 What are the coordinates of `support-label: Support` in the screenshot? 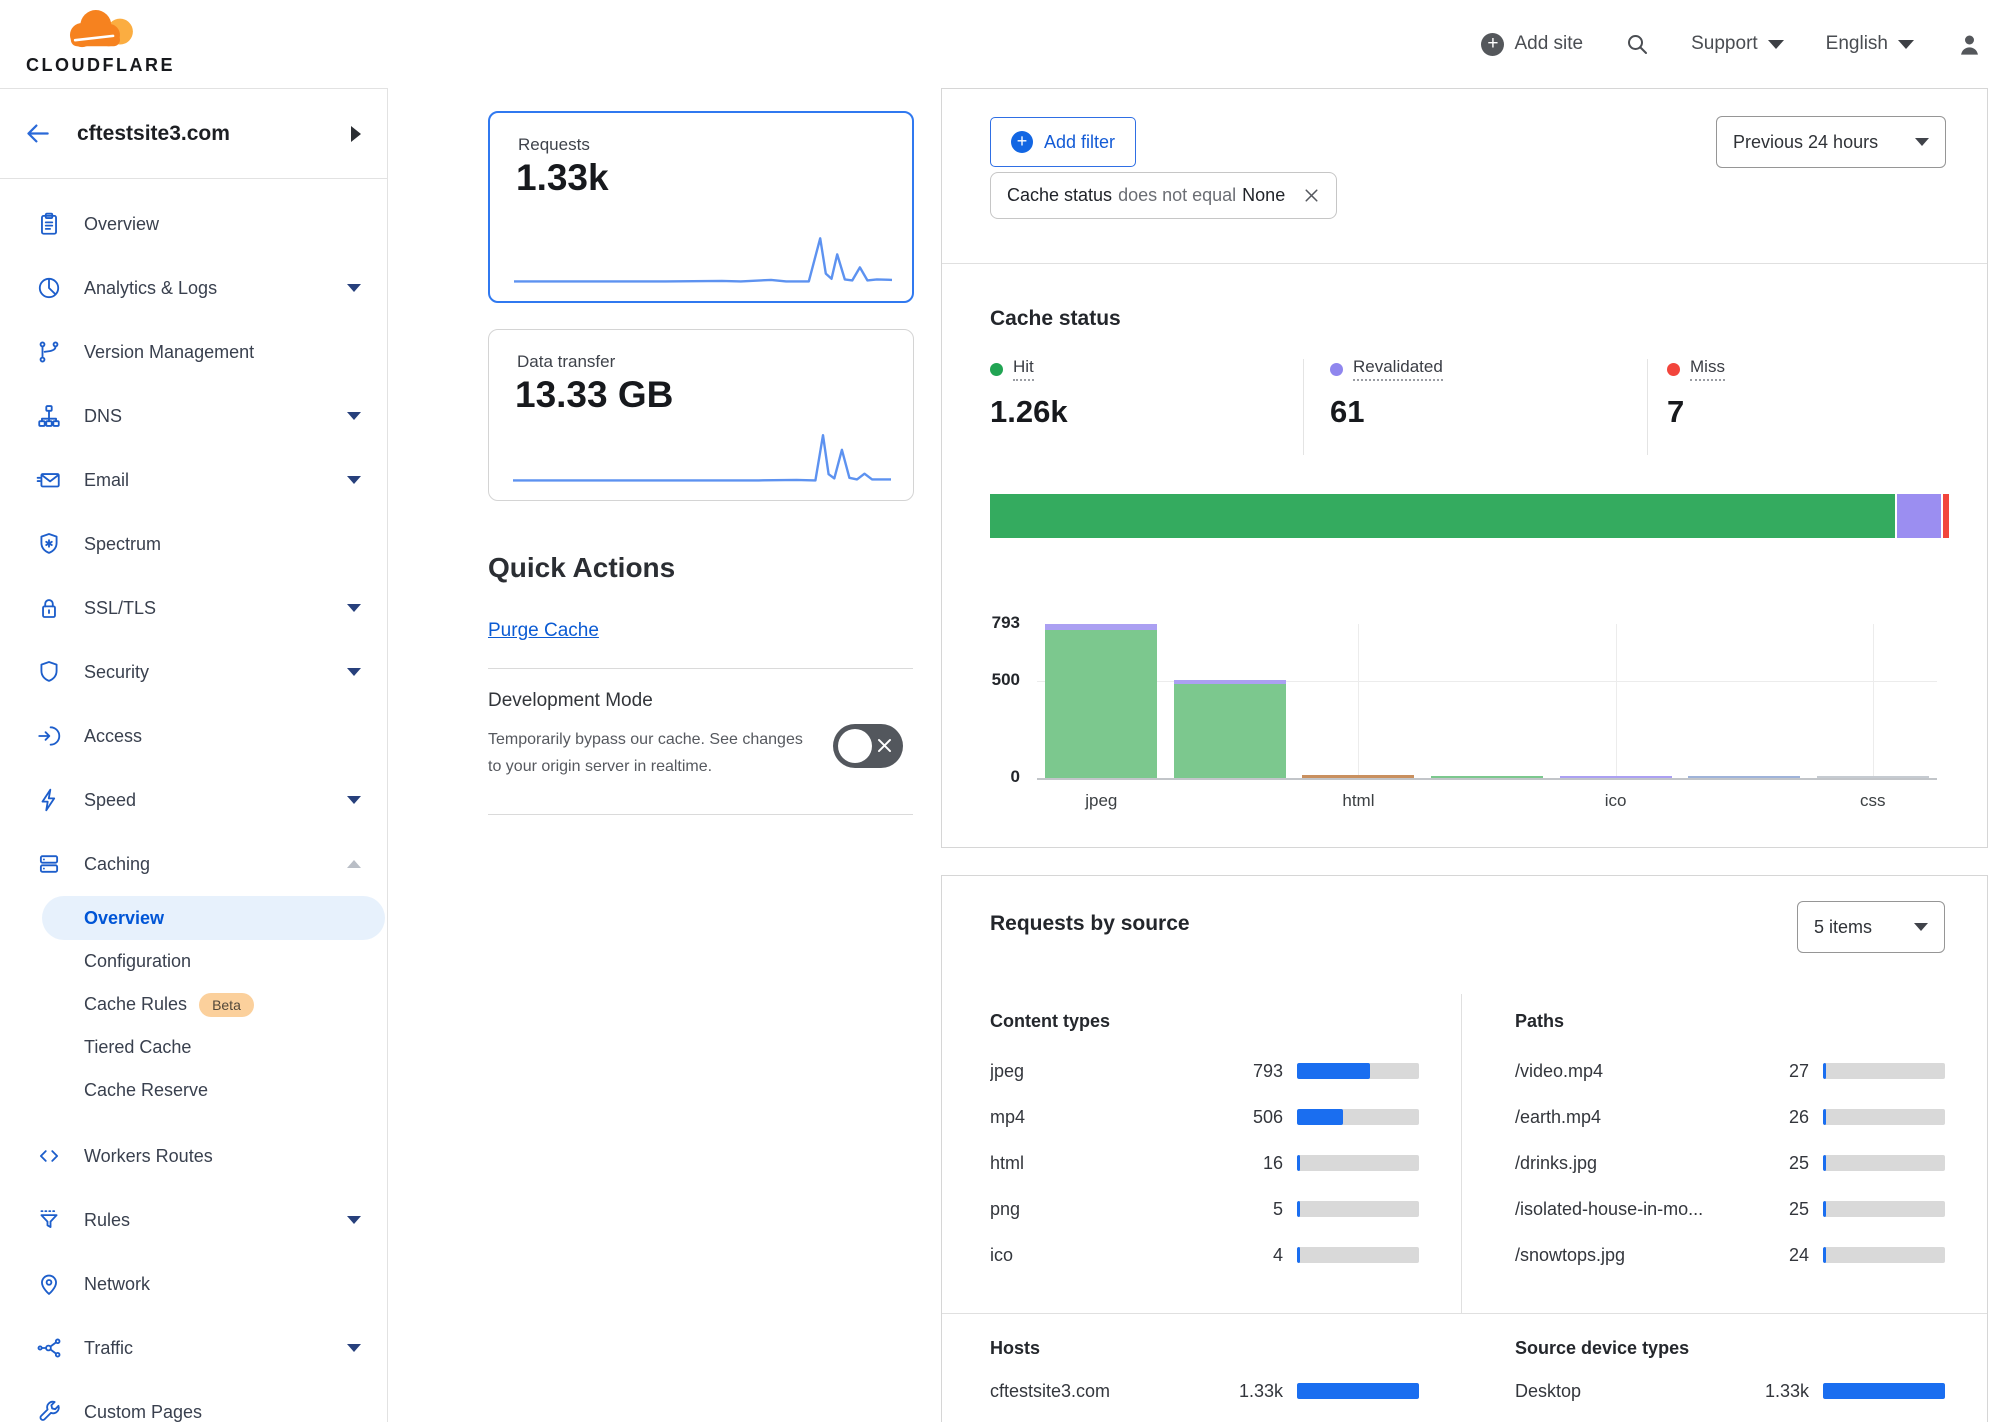 It's located at (1724, 43).